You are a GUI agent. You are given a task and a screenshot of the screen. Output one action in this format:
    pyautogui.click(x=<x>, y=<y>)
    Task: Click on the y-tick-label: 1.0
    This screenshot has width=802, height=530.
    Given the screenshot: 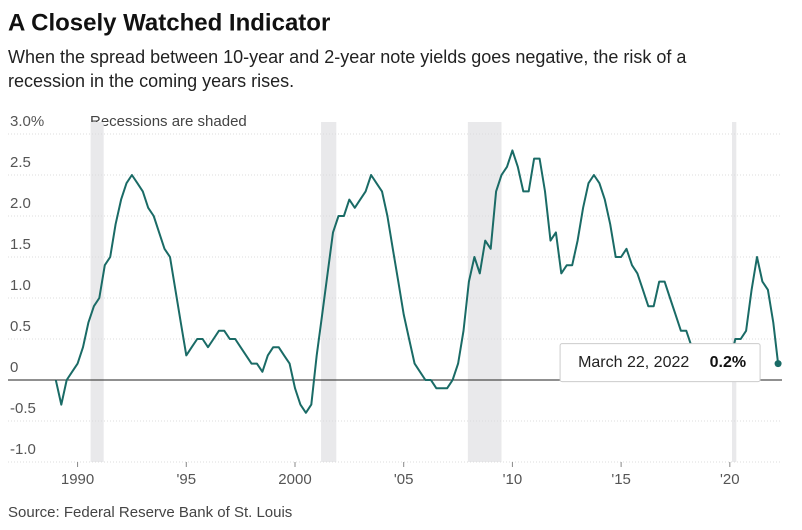 What is the action you would take?
    pyautogui.click(x=20, y=285)
    